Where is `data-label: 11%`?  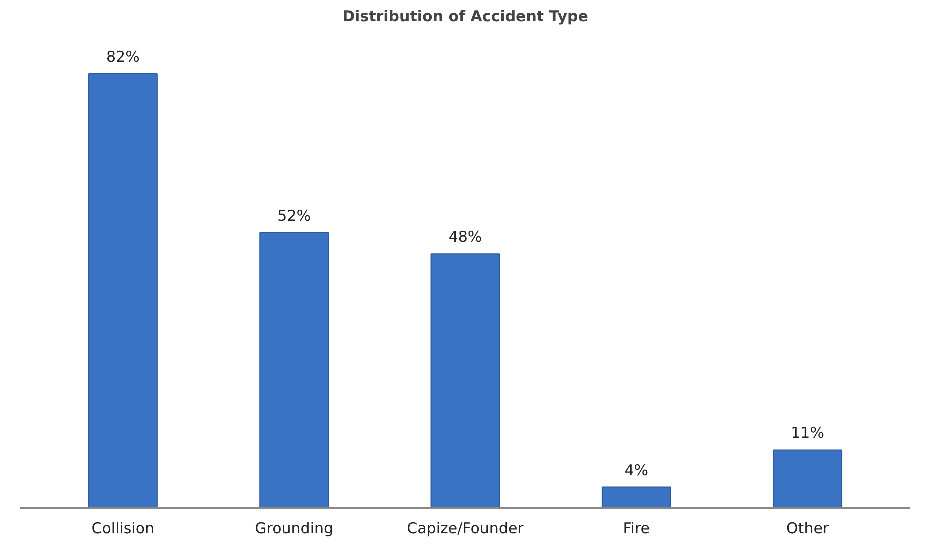 data-label: 11% is located at coordinates (807, 433).